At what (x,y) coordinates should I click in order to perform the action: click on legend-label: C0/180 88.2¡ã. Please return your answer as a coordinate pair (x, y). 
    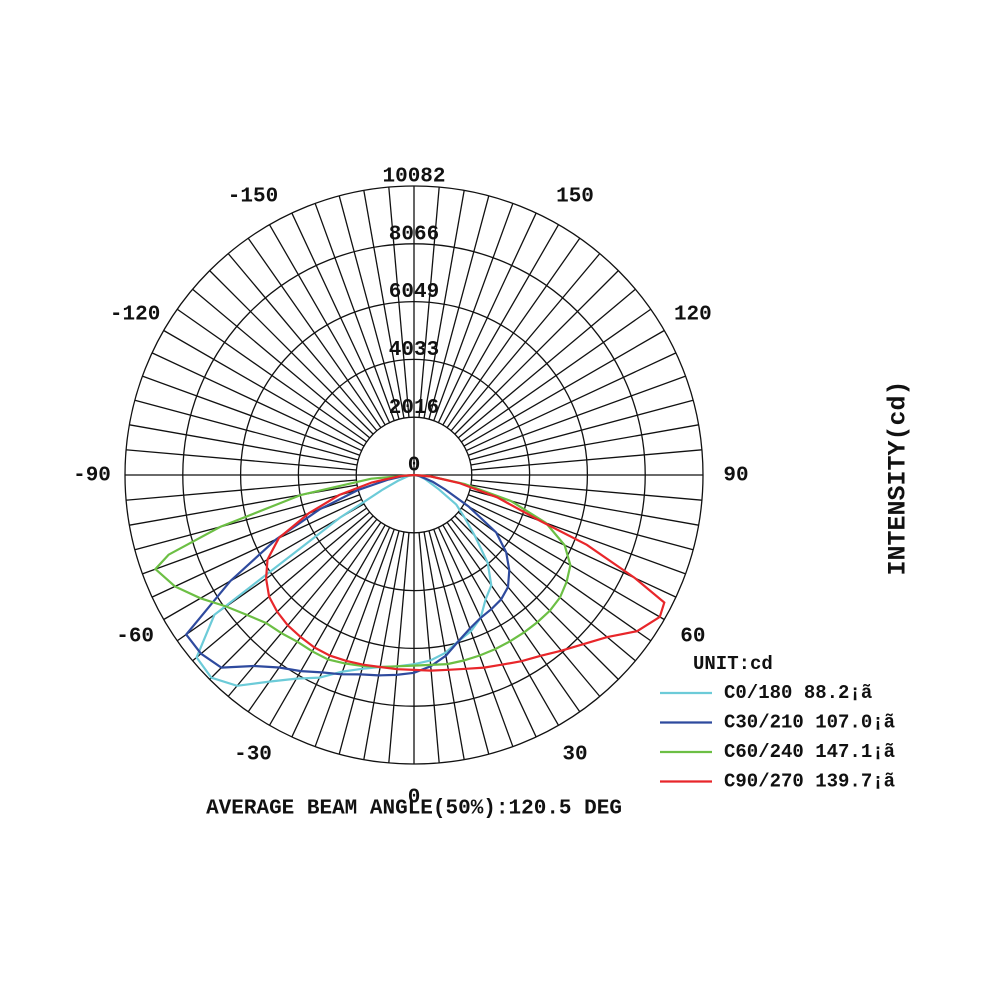
    Looking at the image, I should click on (798, 693).